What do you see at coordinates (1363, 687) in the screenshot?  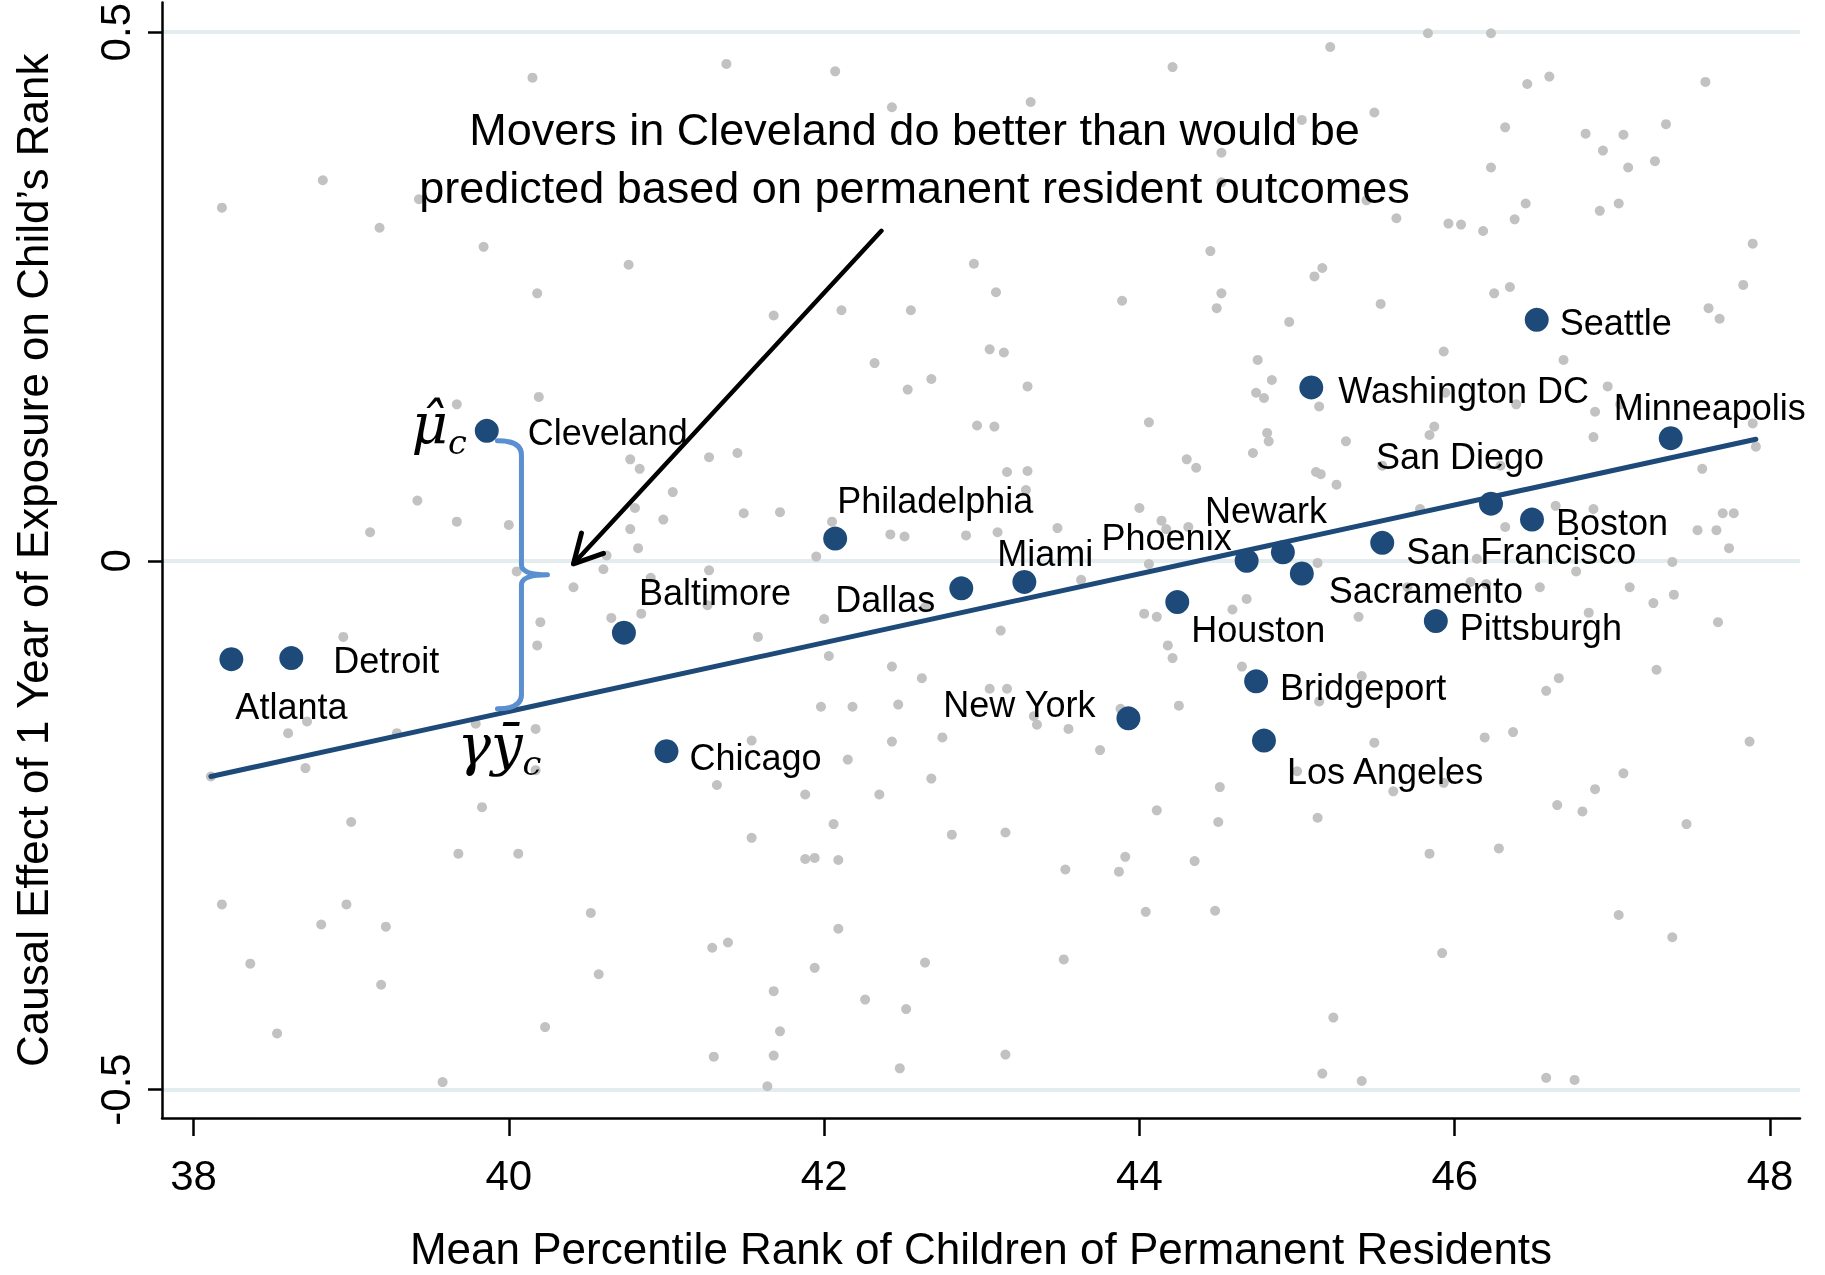 I see `data-label: Bridgeport` at bounding box center [1363, 687].